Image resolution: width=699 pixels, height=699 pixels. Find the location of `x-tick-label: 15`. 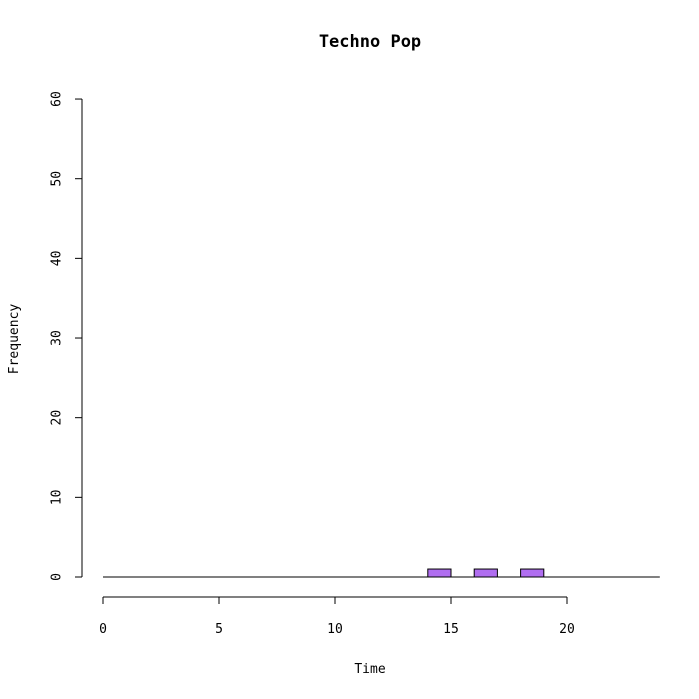

x-tick-label: 15 is located at coordinates (451, 629).